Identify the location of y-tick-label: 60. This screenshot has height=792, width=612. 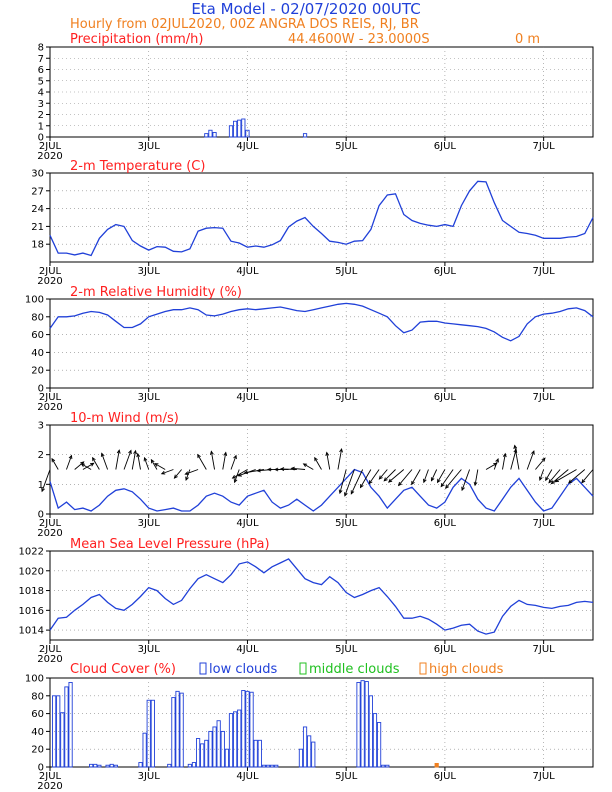
(37, 335).